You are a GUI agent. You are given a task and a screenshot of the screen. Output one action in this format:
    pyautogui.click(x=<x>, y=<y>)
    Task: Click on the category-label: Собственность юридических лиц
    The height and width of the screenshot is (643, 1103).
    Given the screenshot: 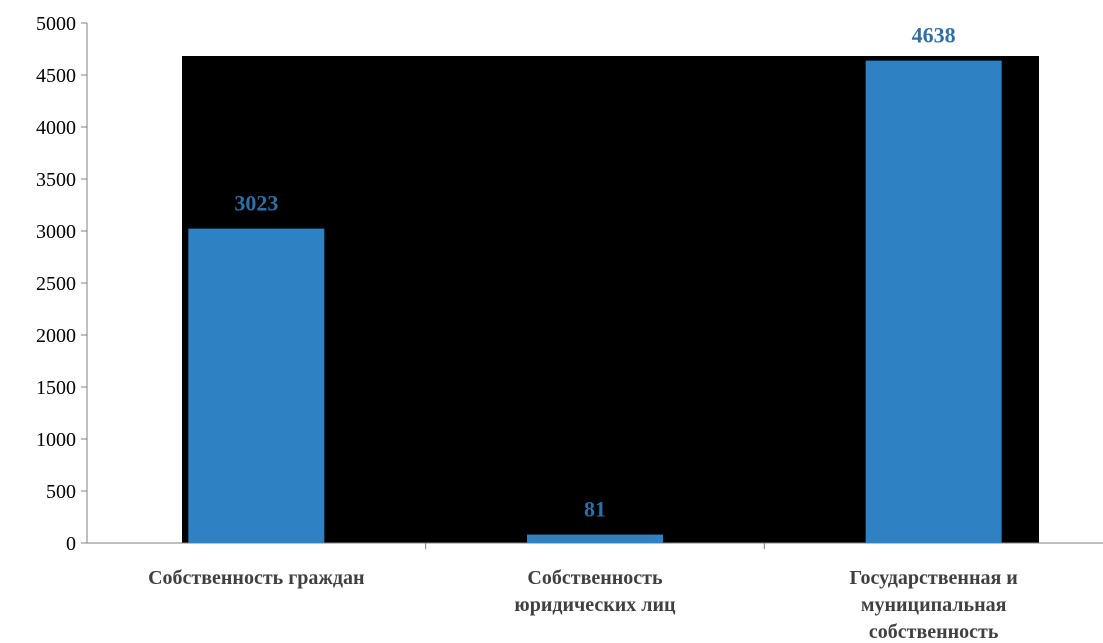 What is the action you would take?
    pyautogui.click(x=595, y=591)
    